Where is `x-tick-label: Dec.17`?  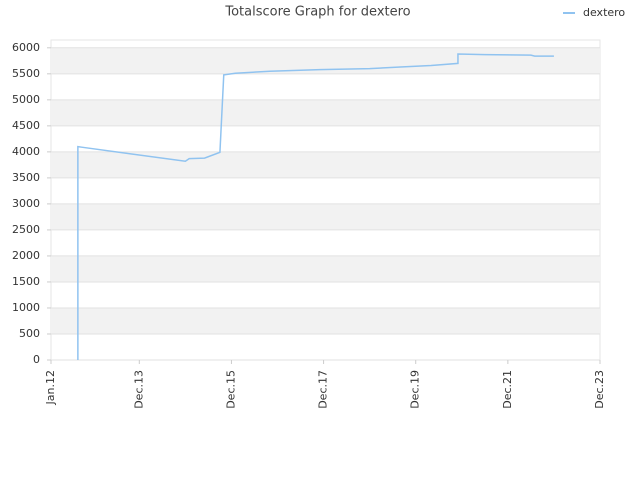
x-tick-label: Dec.17 is located at coordinates (323, 389).